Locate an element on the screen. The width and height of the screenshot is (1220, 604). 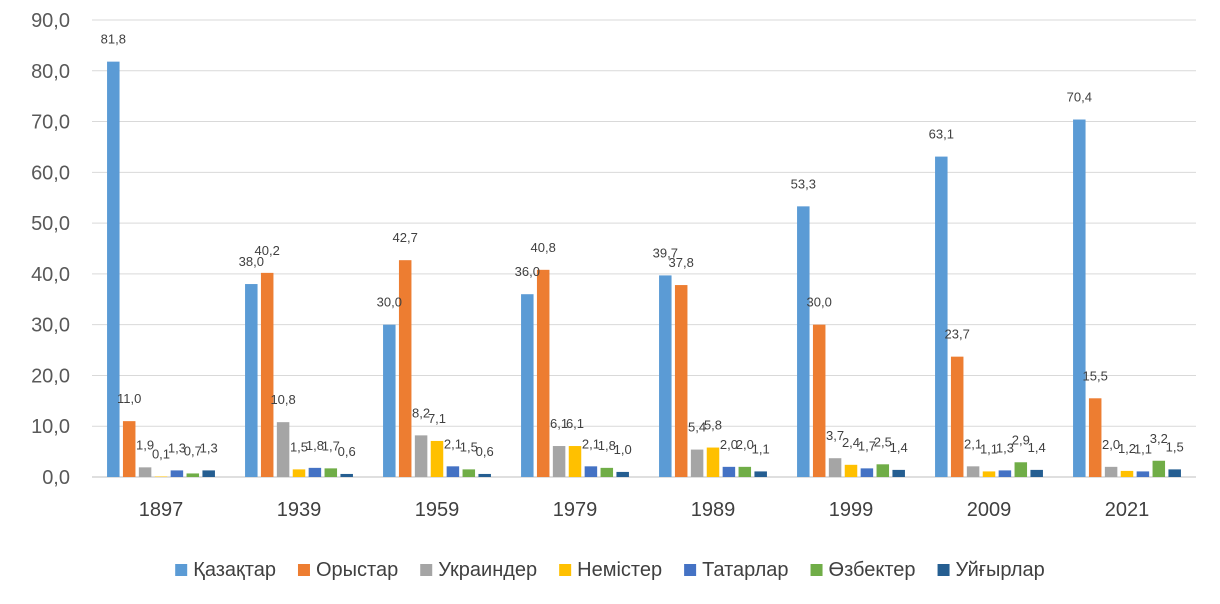
data-label: 3,7 is located at coordinates (835, 435).